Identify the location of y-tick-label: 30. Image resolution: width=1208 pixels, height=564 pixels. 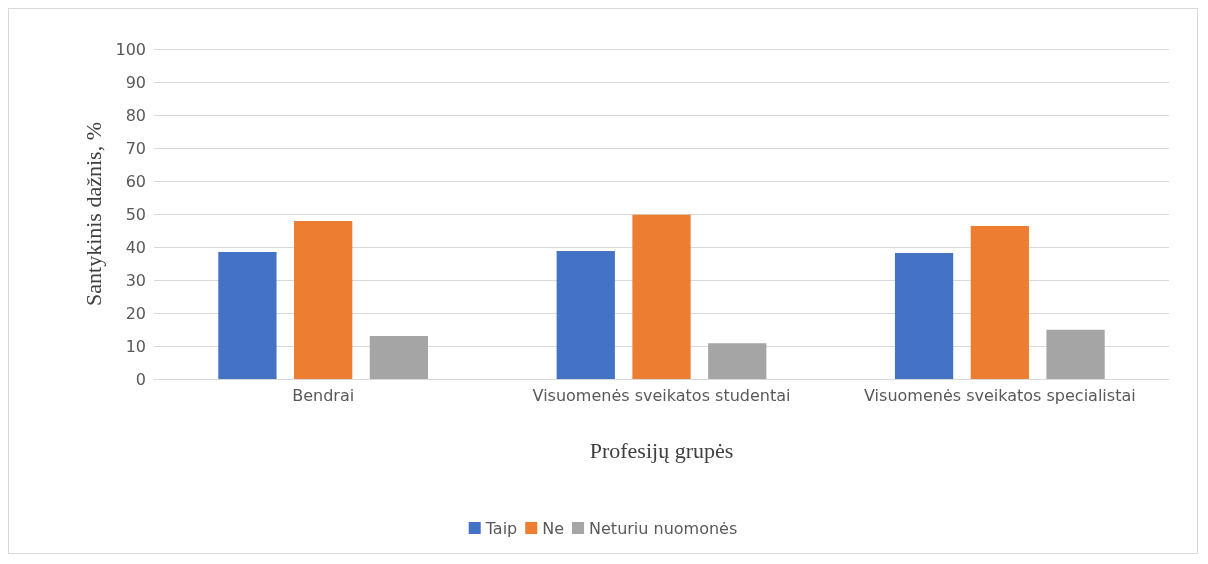
(135, 280).